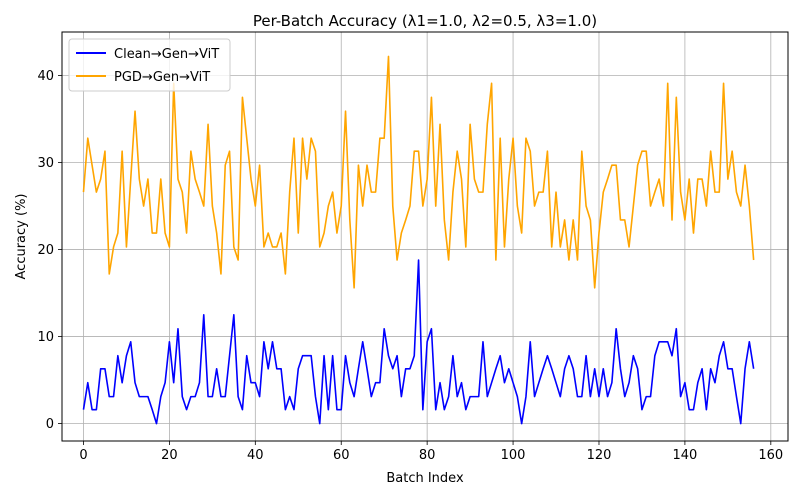 Image resolution: width=800 pixels, height=500 pixels. I want to click on legend-label-pgd: PGD→Gen→ViT, so click(162, 77).